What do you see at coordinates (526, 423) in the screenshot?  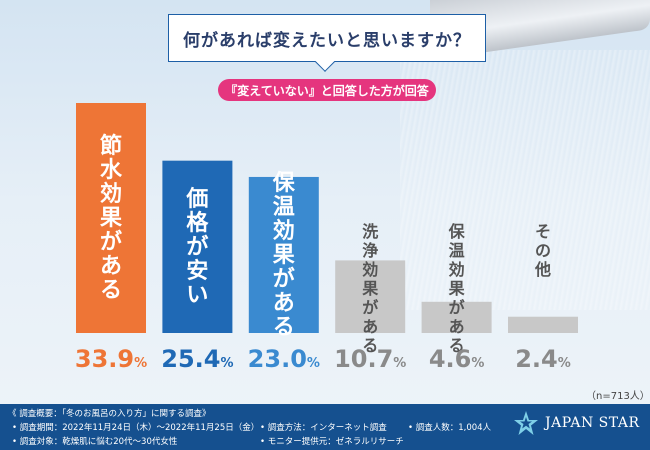 I see `star-logo-icon` at bounding box center [526, 423].